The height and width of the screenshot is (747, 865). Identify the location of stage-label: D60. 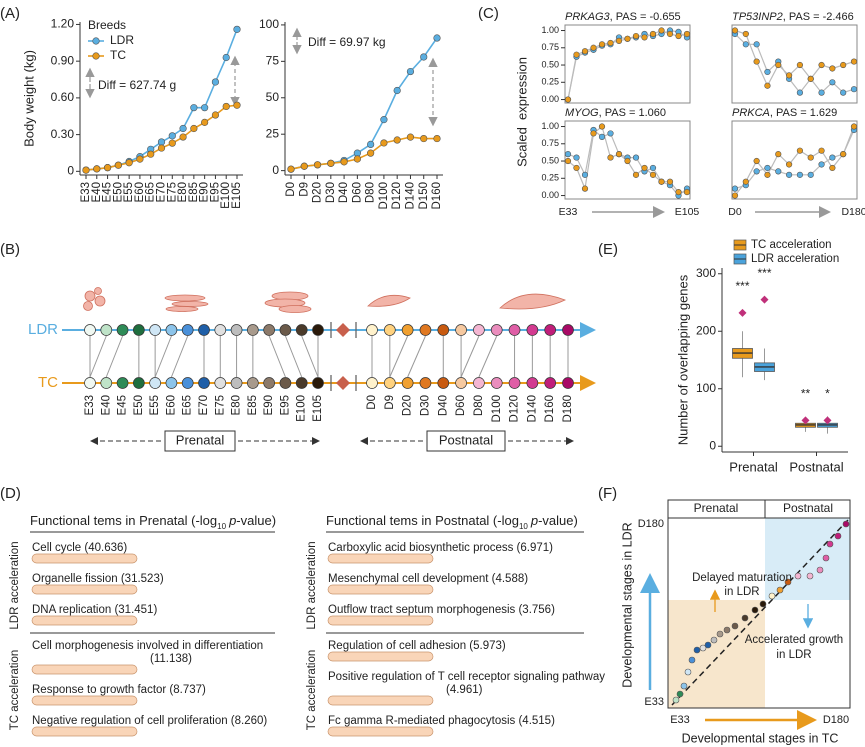
(461, 405).